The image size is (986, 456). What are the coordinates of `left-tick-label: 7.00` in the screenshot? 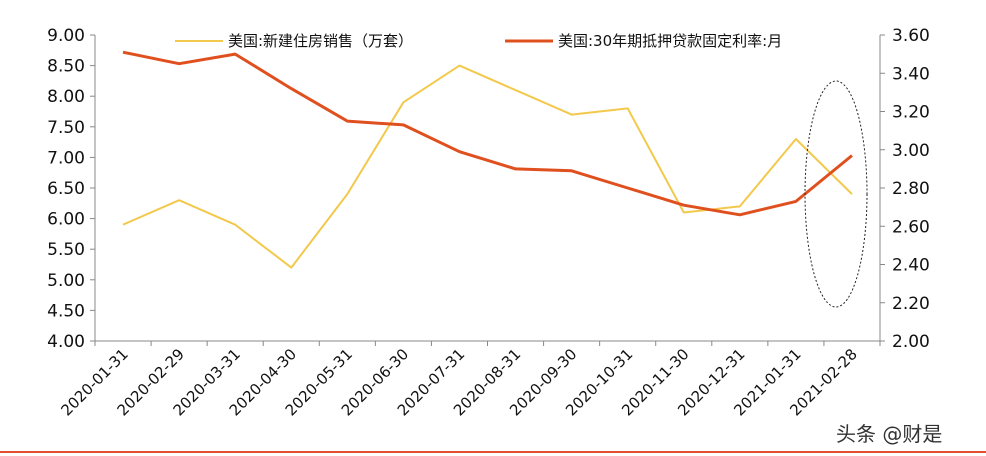 It's located at (66, 158).